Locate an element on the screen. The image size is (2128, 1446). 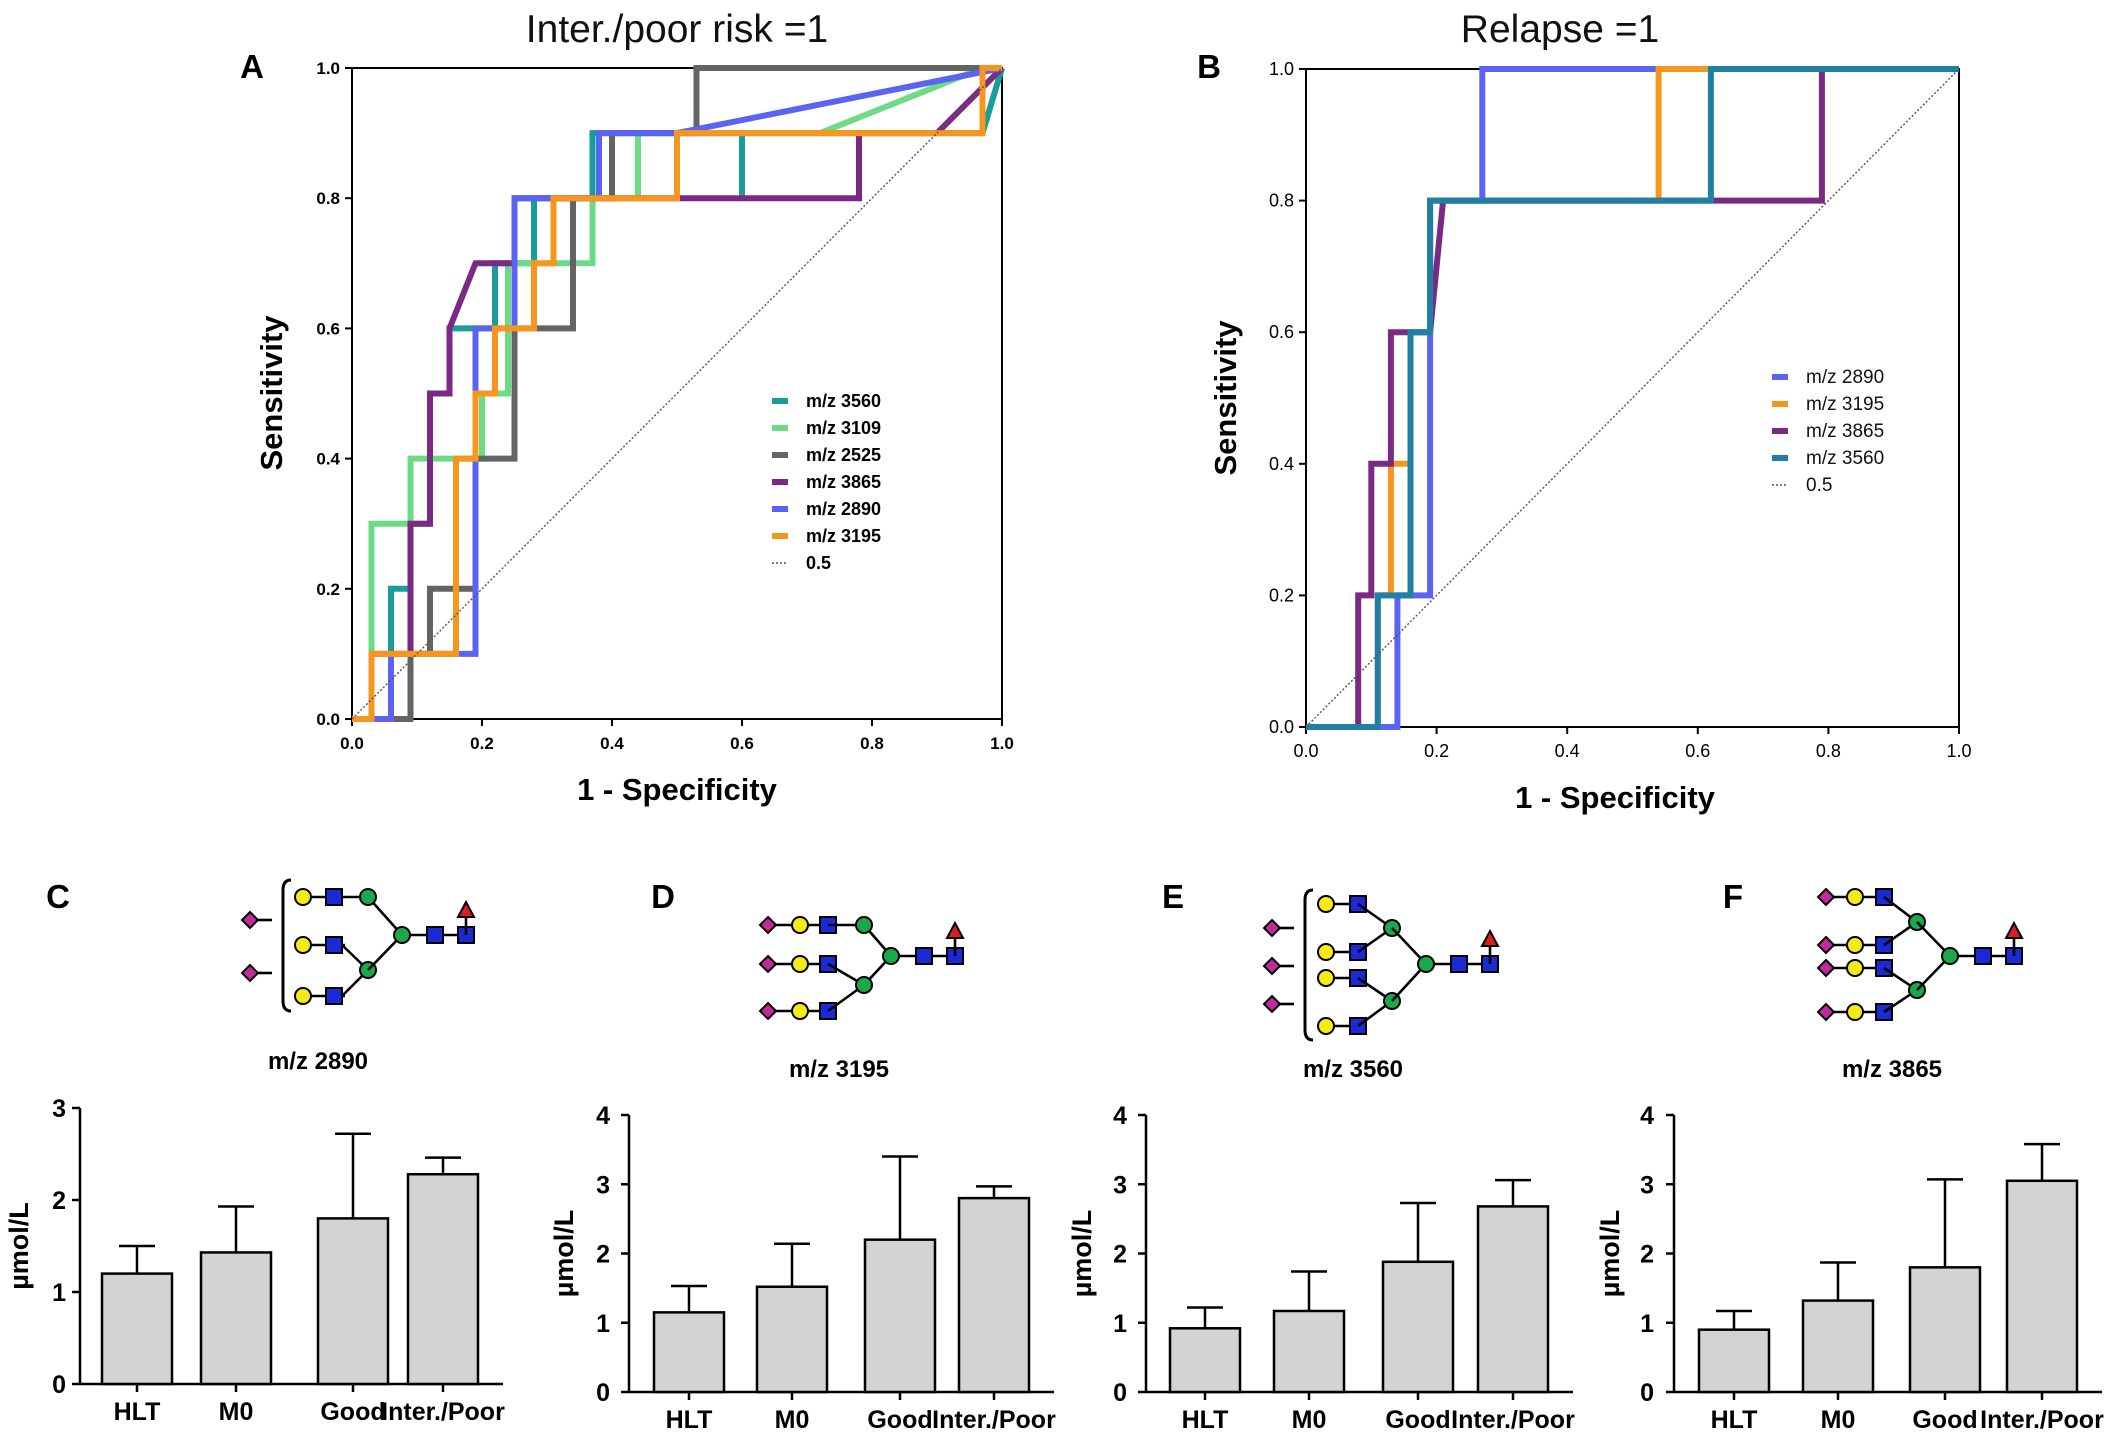
x-tick-label: 0.0 is located at coordinates (352, 743).